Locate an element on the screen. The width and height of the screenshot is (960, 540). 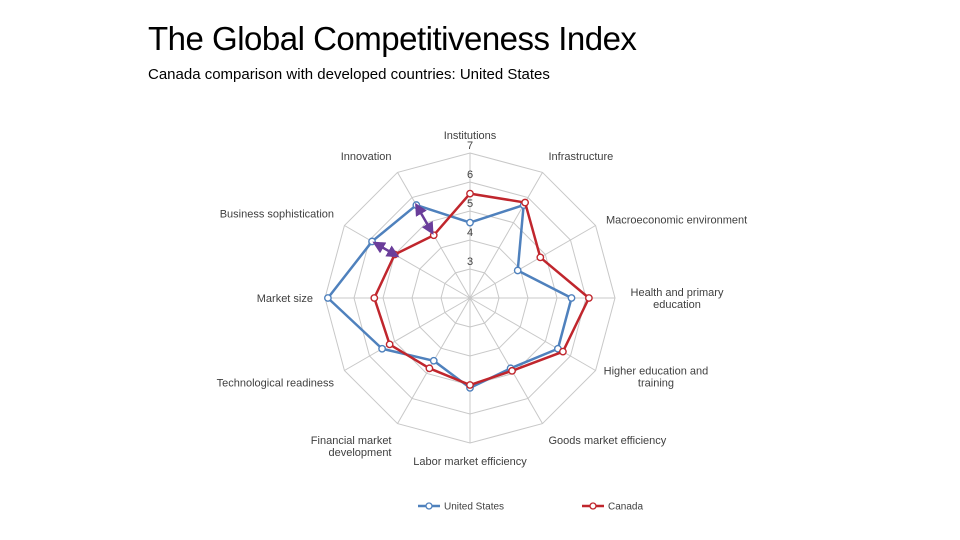
legend-item: Canada is located at coordinates (612, 507).